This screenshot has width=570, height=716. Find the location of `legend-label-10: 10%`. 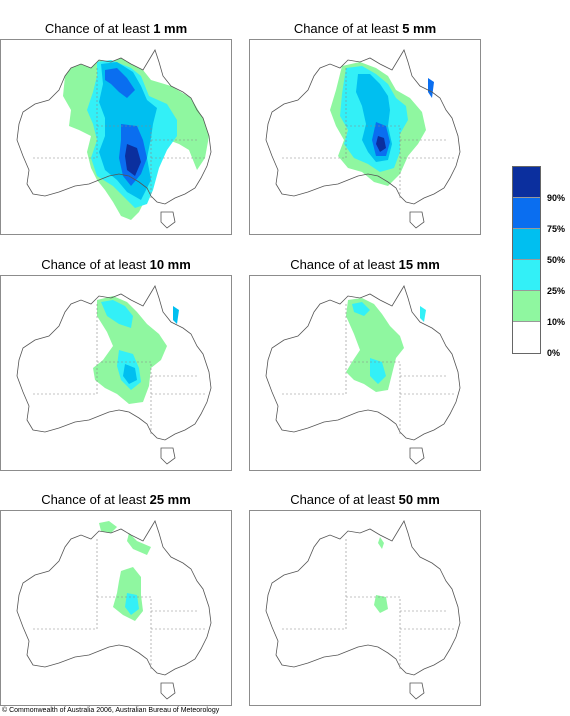

legend-label-10: 10% is located at coordinates (556, 322).